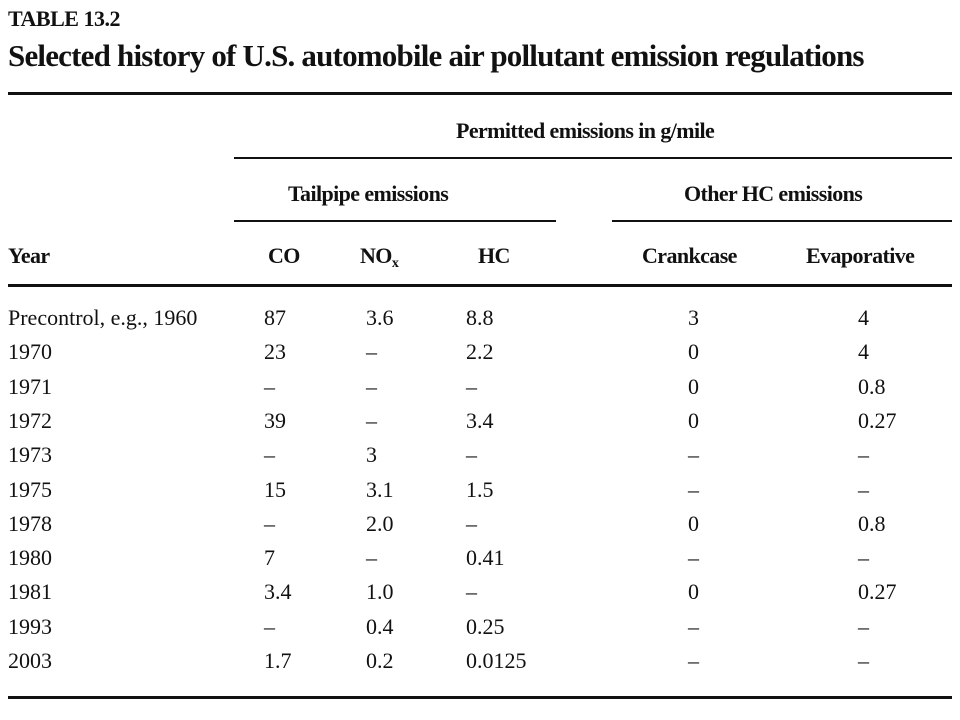 This screenshot has width=960, height=720. I want to click on subgroup-tailpipe-header: Tailpipe emissions, so click(368, 193).